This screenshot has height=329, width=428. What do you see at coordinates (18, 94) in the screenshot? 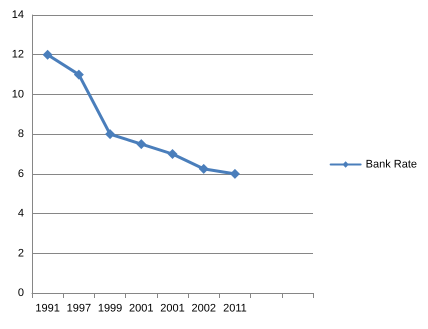
I see `y-tick-label: 10` at bounding box center [18, 94].